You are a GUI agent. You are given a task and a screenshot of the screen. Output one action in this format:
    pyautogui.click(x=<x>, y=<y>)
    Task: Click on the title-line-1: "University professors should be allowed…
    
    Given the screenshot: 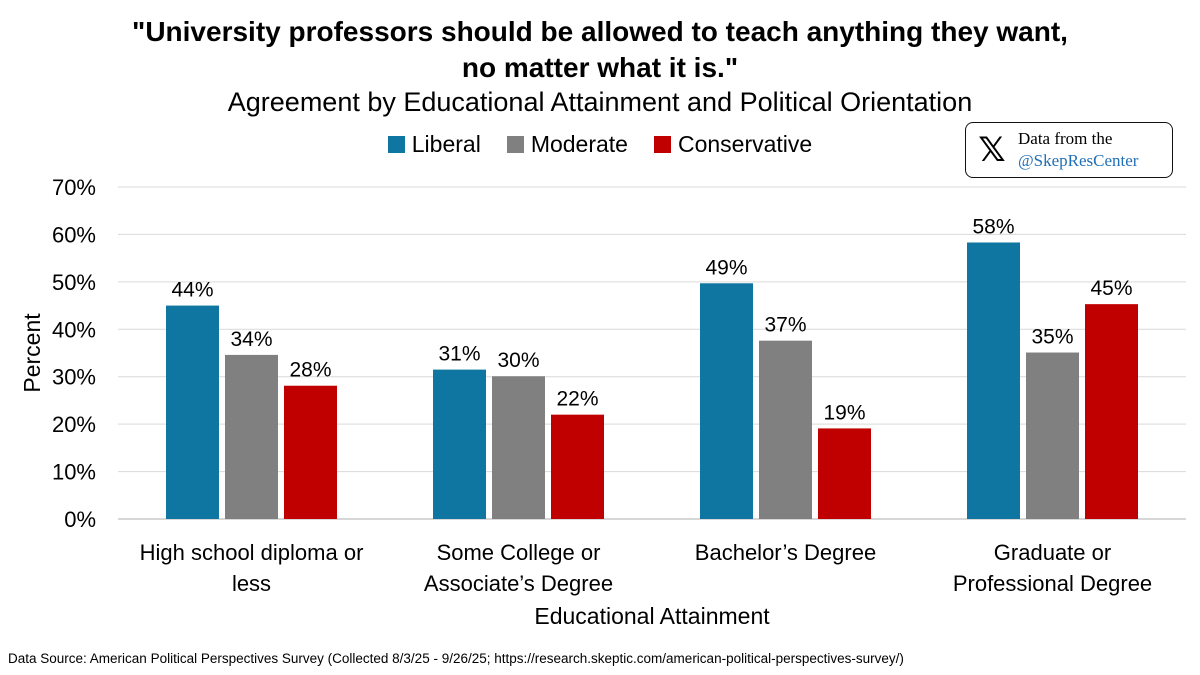 What is the action you would take?
    pyautogui.click(x=600, y=31)
    